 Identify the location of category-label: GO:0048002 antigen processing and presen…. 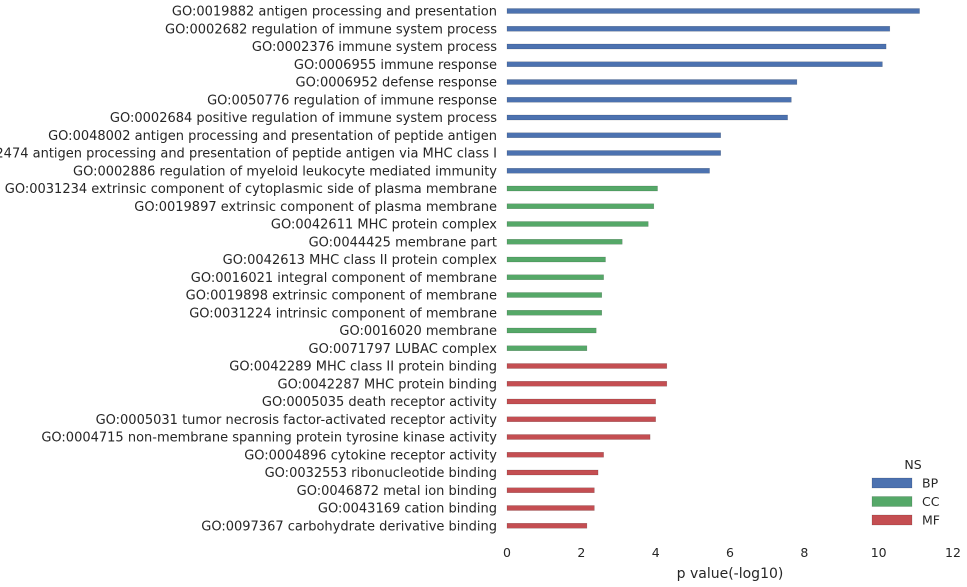
(272, 136).